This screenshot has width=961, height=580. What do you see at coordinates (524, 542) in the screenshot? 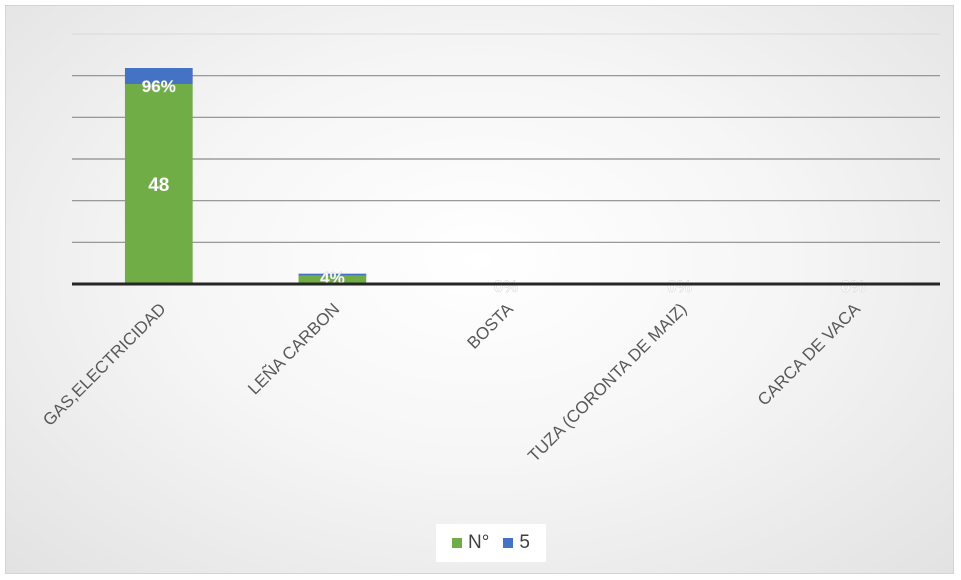
I see `legend-label-5: 5` at bounding box center [524, 542].